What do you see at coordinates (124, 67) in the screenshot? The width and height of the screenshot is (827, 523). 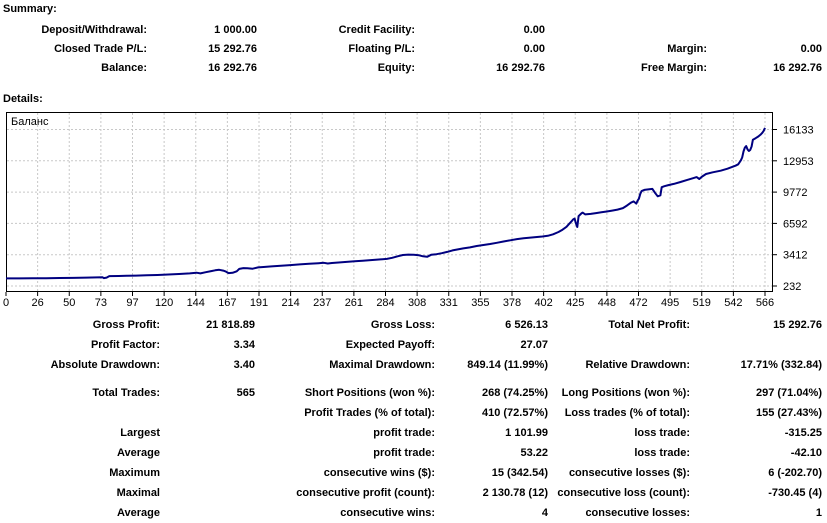 I see `stat-label: Balance:` at bounding box center [124, 67].